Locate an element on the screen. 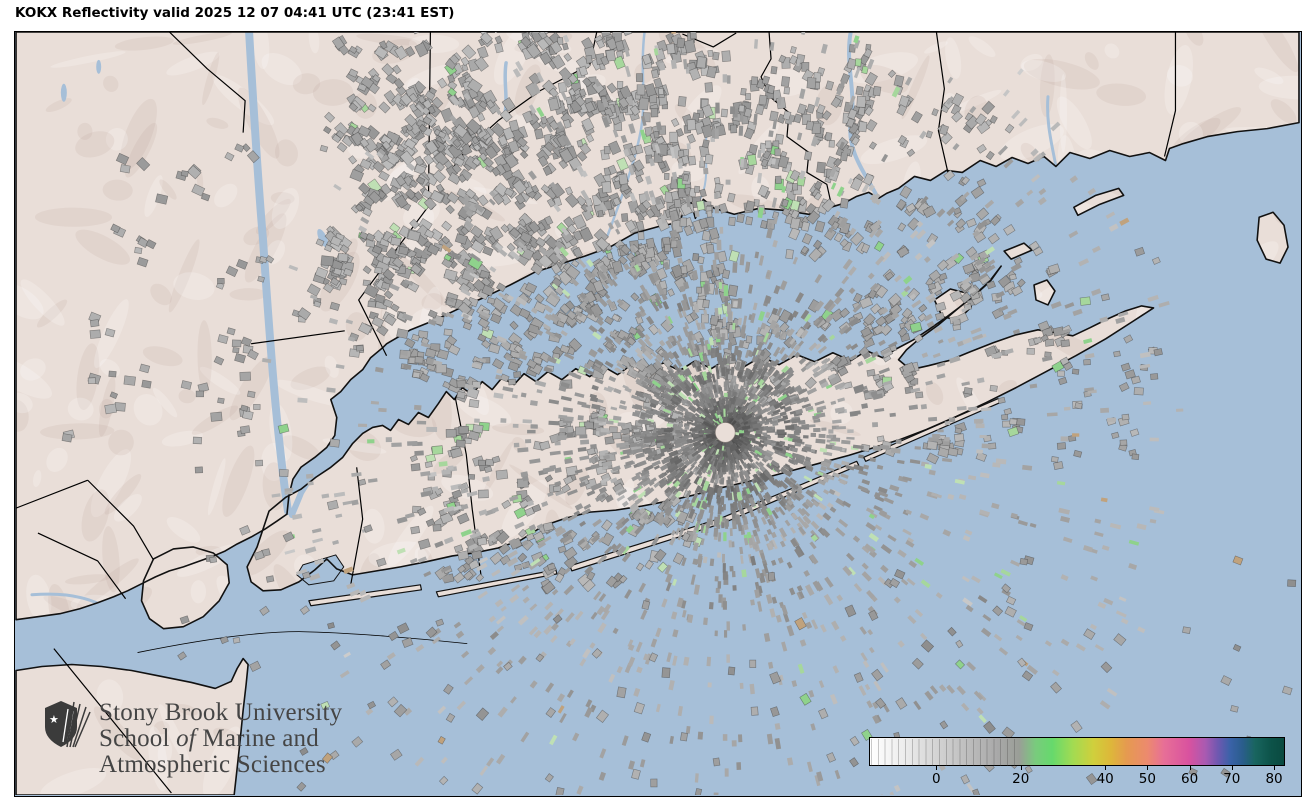 This screenshot has width=1316, height=811. colorbar-tick-label: 70 is located at coordinates (1232, 779).